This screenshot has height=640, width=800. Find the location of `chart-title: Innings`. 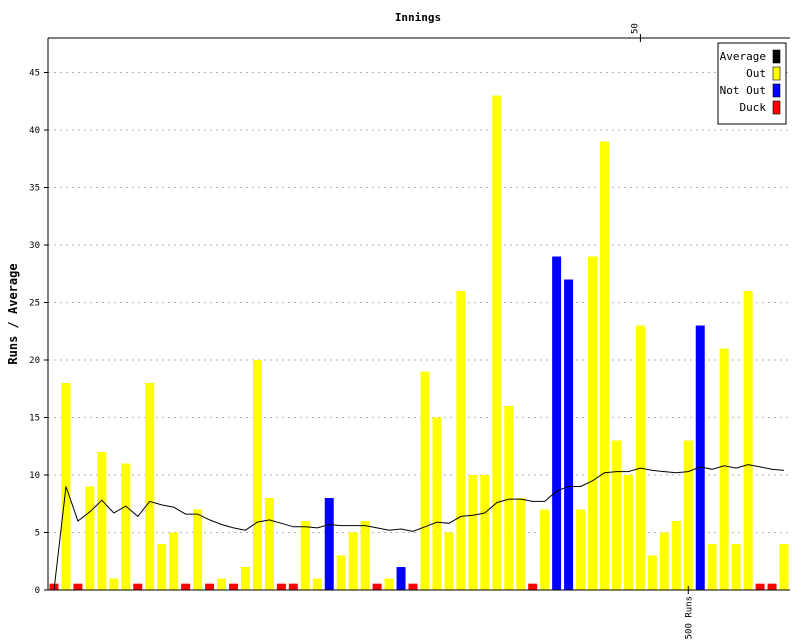

chart-title: Innings is located at coordinates (418, 17).